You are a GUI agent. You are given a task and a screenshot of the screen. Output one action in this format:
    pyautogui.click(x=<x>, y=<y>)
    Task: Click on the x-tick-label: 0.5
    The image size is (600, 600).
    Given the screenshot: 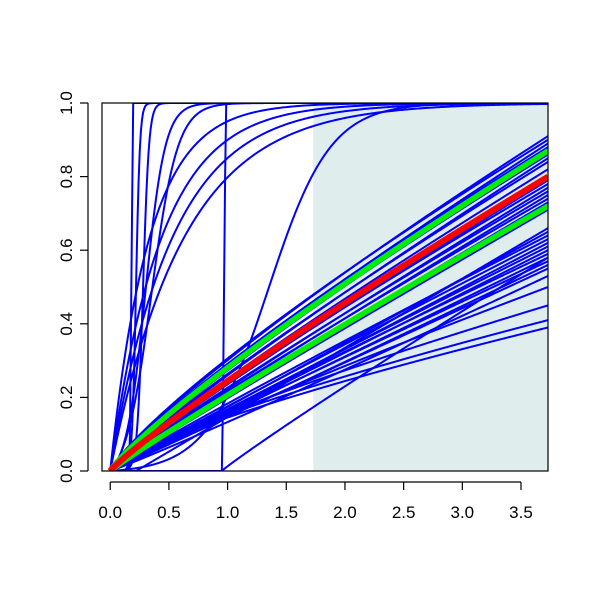 What is the action you would take?
    pyautogui.click(x=169, y=512)
    